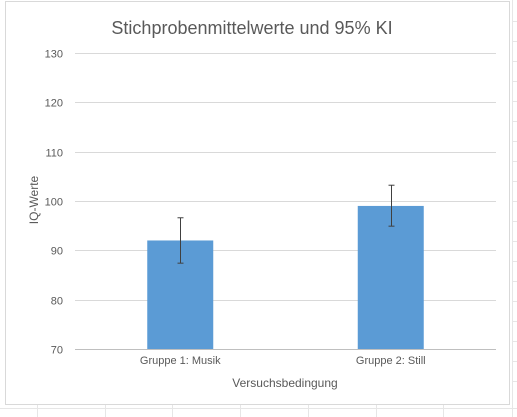 This screenshot has width=517, height=417. What do you see at coordinates (391, 361) in the screenshot?
I see `x-tick-label: Gruppe 2: Still` at bounding box center [391, 361].